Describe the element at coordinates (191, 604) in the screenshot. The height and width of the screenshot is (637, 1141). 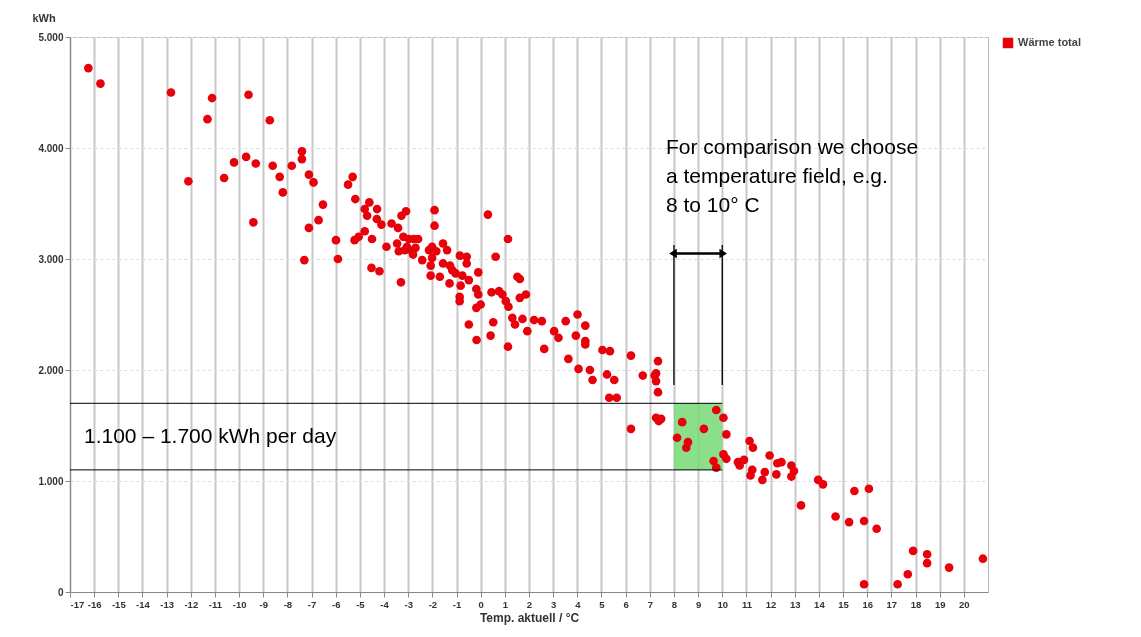
I see `x-tick-label: -12` at that location.